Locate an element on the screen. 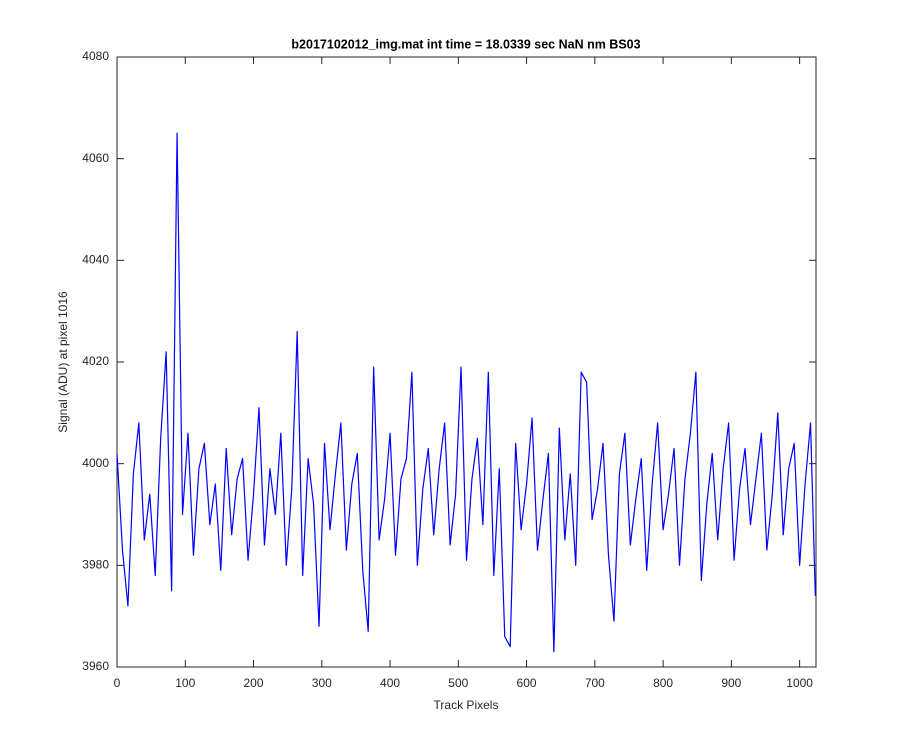  x-tick-label: 600 is located at coordinates (527, 683).